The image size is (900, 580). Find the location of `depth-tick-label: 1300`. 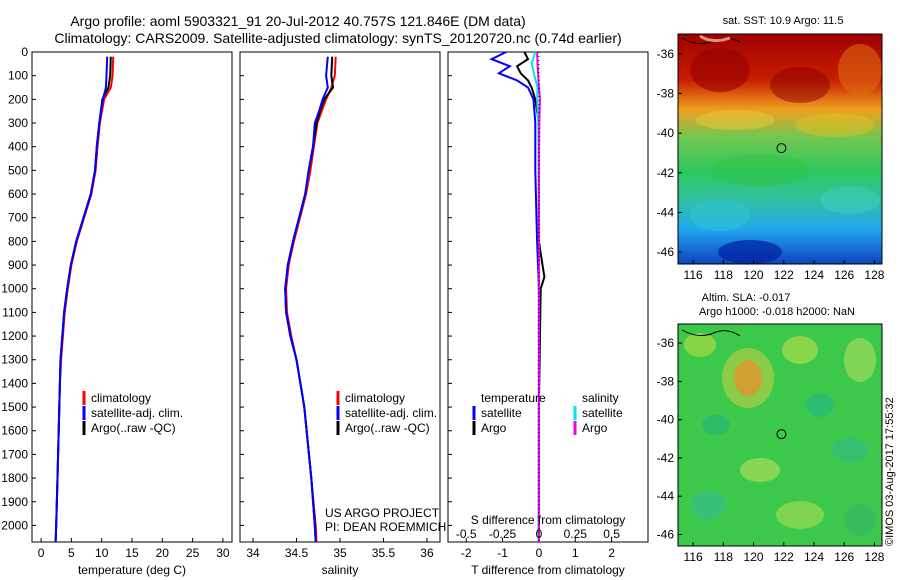

depth-tick-label: 1300 is located at coordinates (14, 360).